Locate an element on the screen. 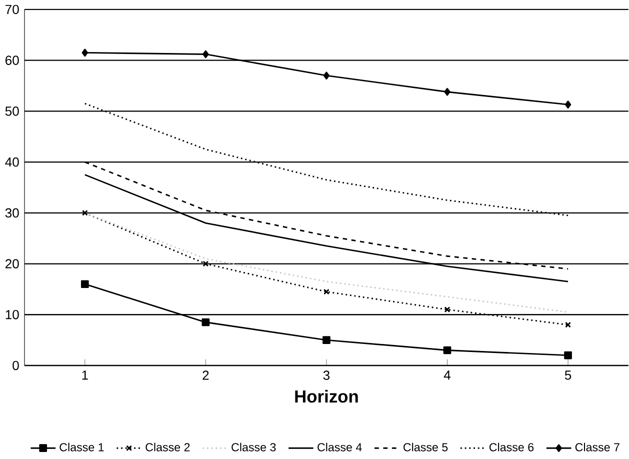  legend-label: Classe 4 is located at coordinates (340, 447).